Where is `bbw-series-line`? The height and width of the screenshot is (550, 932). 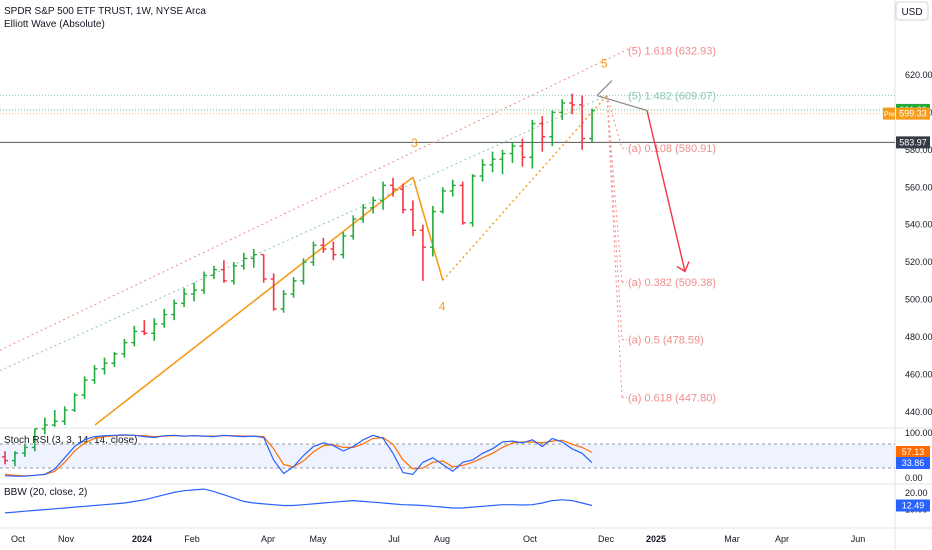 bbw-series-line is located at coordinates (298, 501).